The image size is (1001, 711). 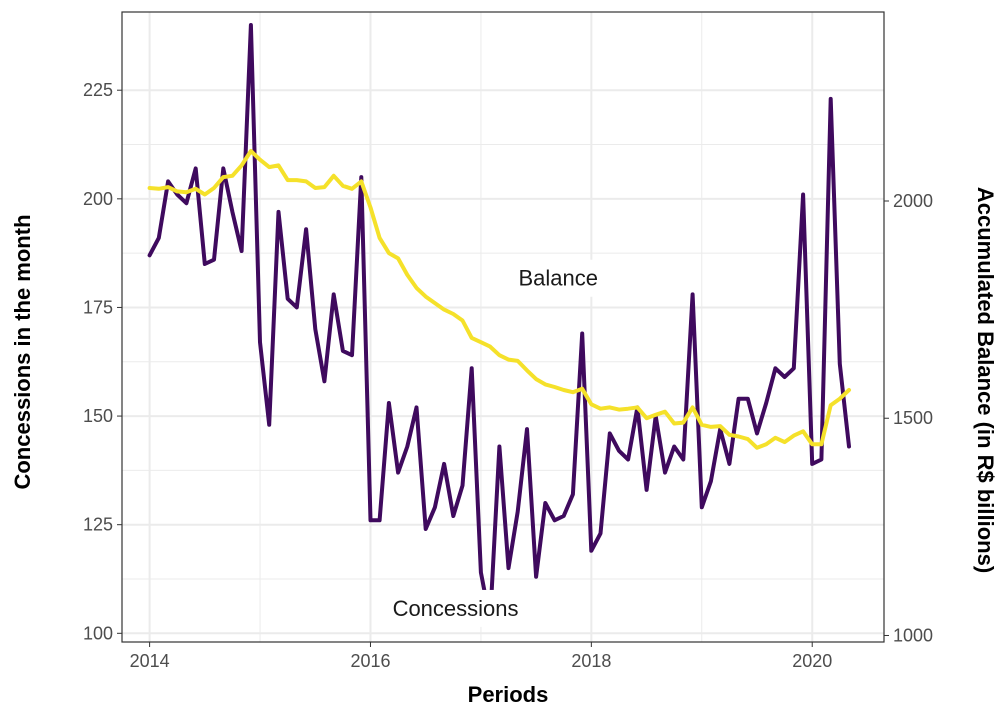 What do you see at coordinates (22, 351) in the screenshot?
I see `y-axis-left-title: Concessions in the month` at bounding box center [22, 351].